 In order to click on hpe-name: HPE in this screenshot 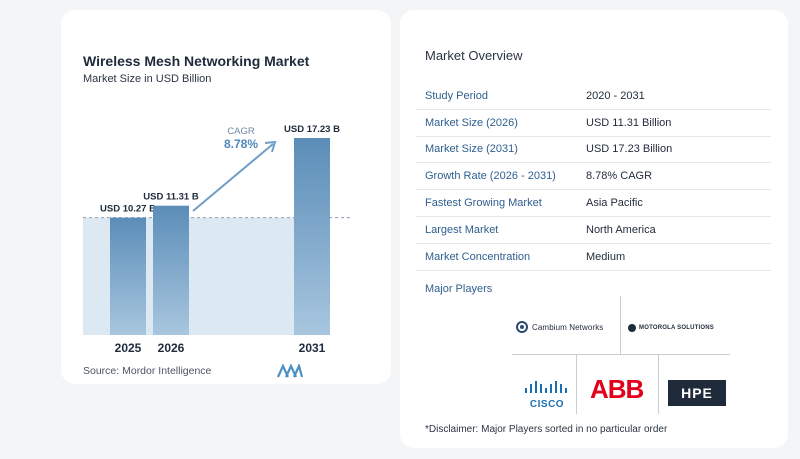, I will do `click(697, 393)`.